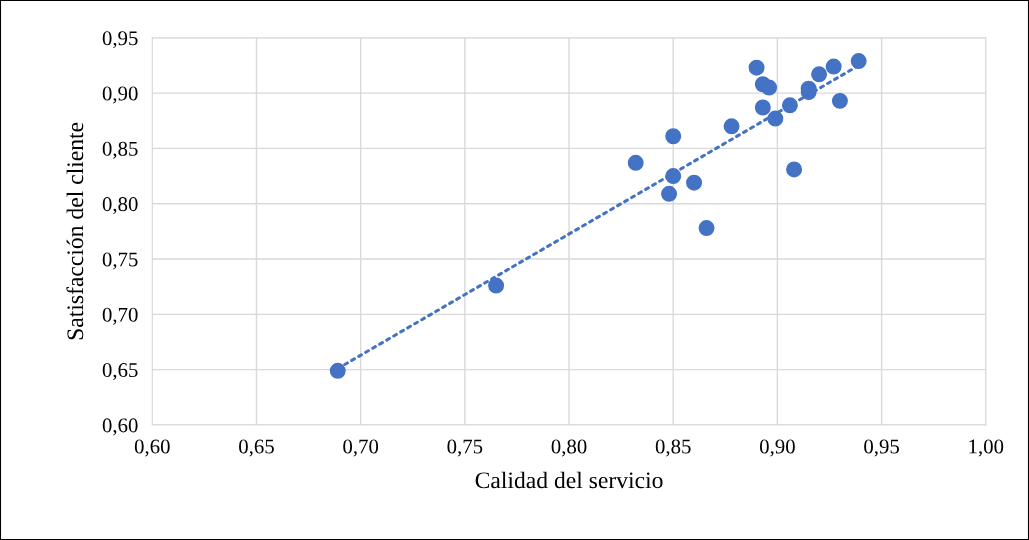  What do you see at coordinates (120, 206) in the screenshot?
I see `y-tick-label: 0,80` at bounding box center [120, 206].